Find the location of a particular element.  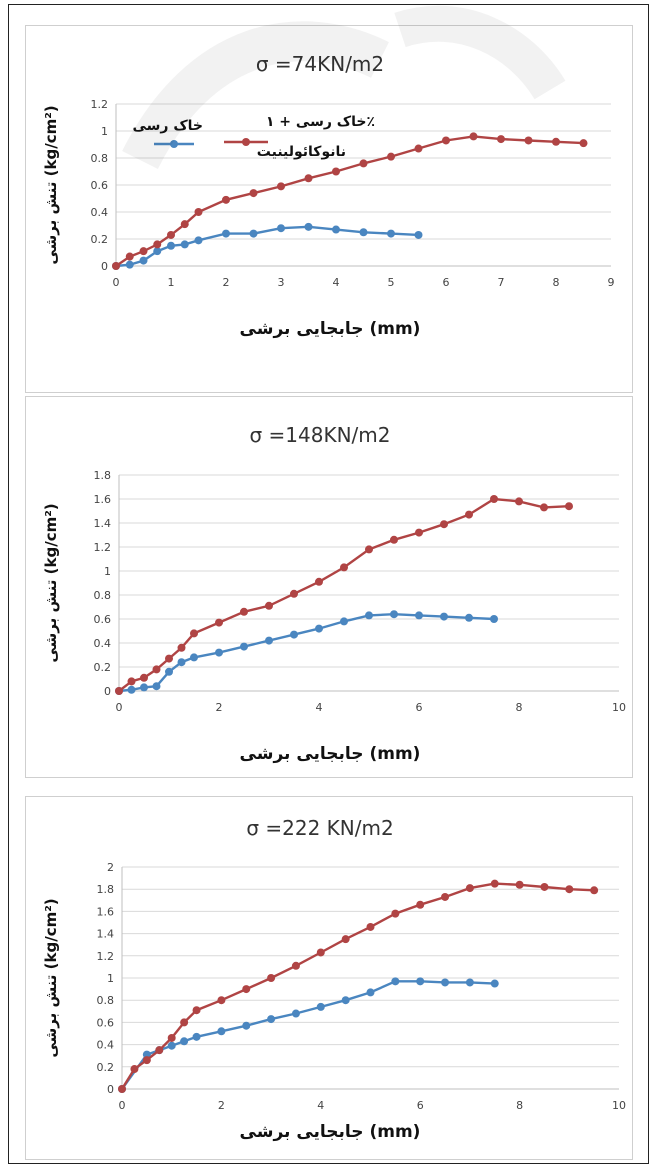

legend-marker-clay is located at coordinates (174, 144).